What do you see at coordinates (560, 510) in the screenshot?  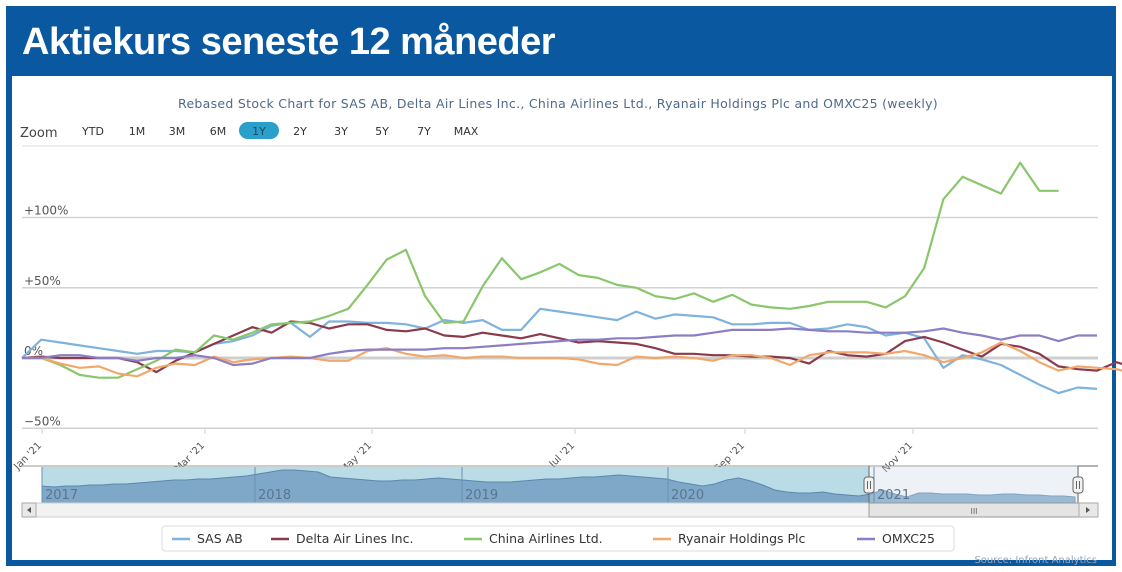 I see `scrollbar: III` at bounding box center [560, 510].